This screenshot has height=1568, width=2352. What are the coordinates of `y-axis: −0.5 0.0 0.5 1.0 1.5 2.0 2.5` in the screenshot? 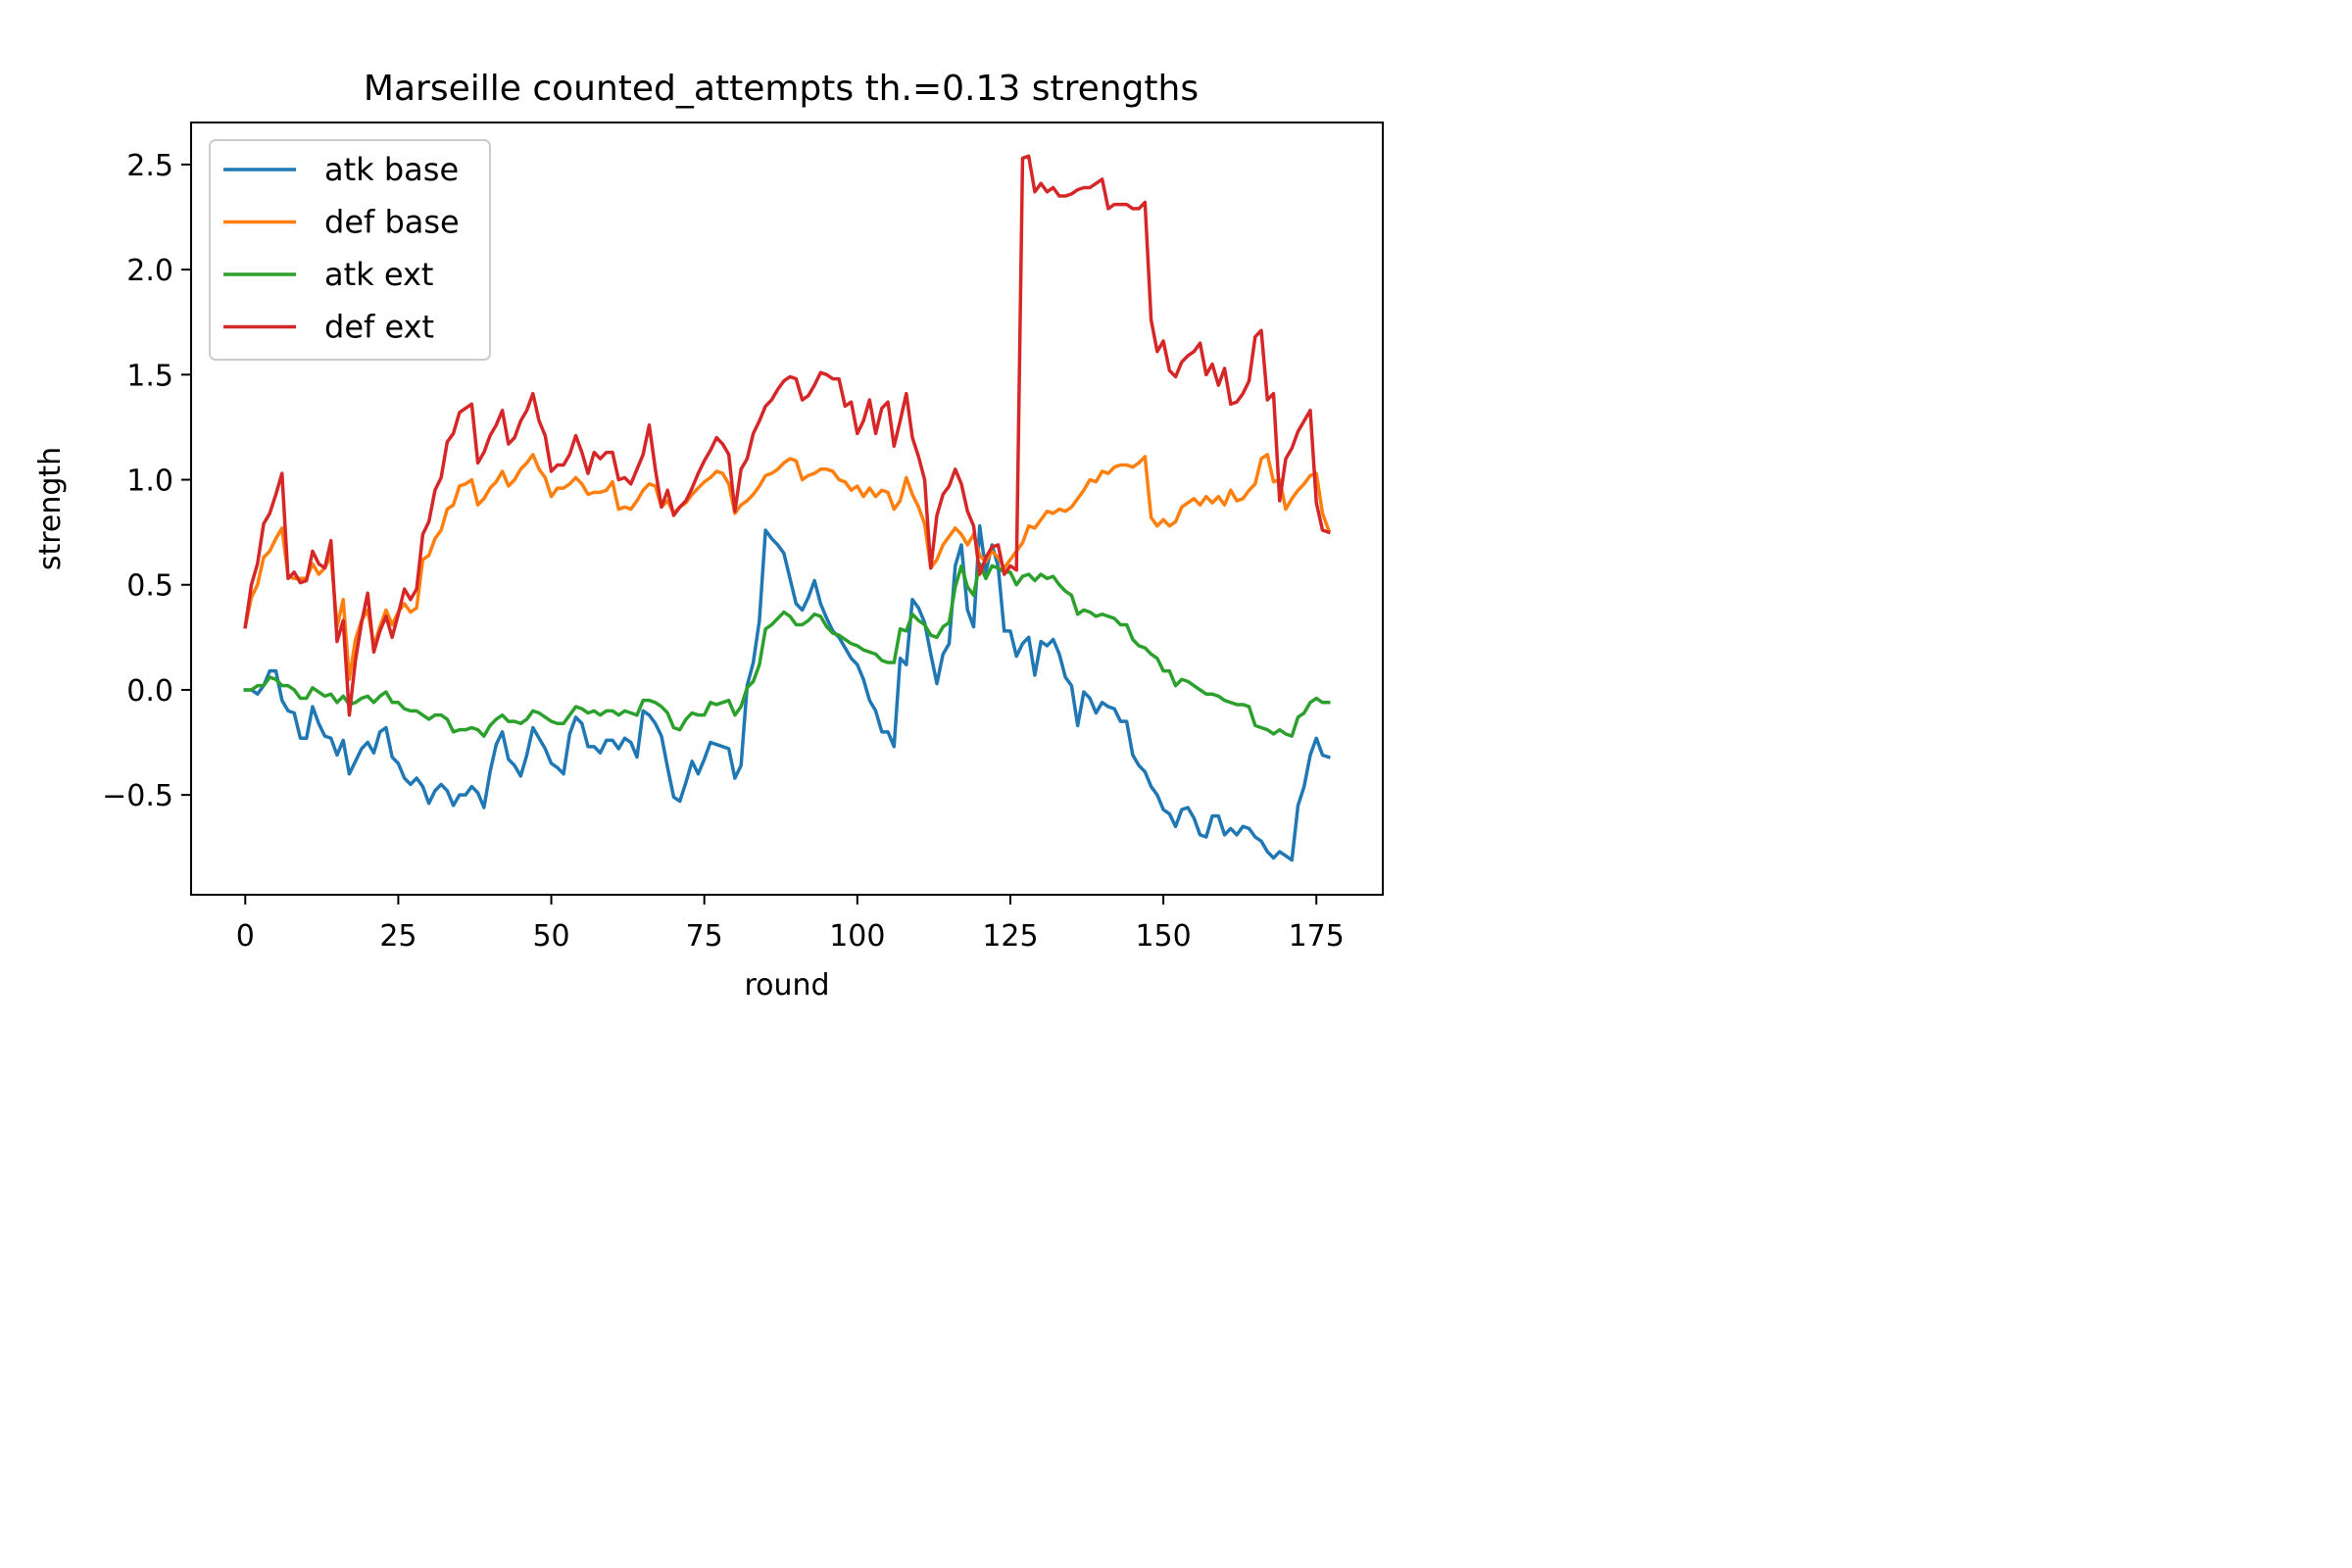 It's located at (146, 481).